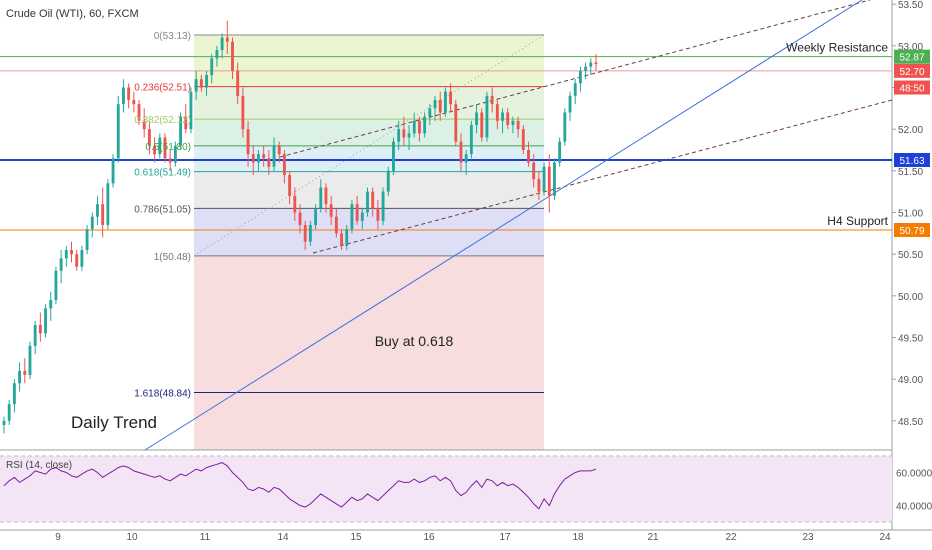 The width and height of the screenshot is (932, 550). Describe the element at coordinates (911, 58) in the screenshot. I see `price-tag-label: 52.87` at that location.